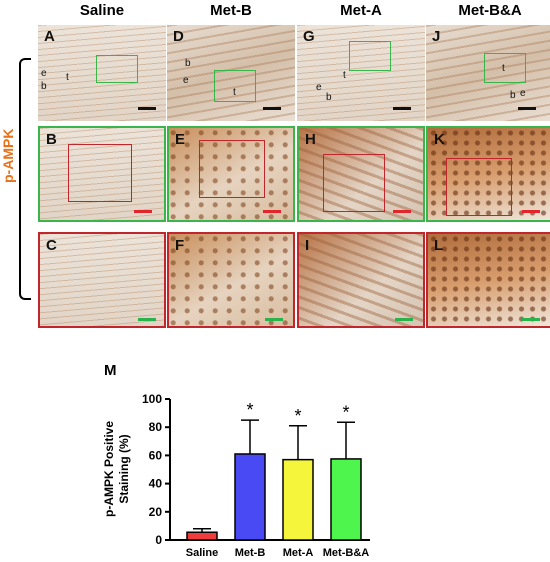  I want to click on micrograph-panel-g: G t e b, so click(361, 73).